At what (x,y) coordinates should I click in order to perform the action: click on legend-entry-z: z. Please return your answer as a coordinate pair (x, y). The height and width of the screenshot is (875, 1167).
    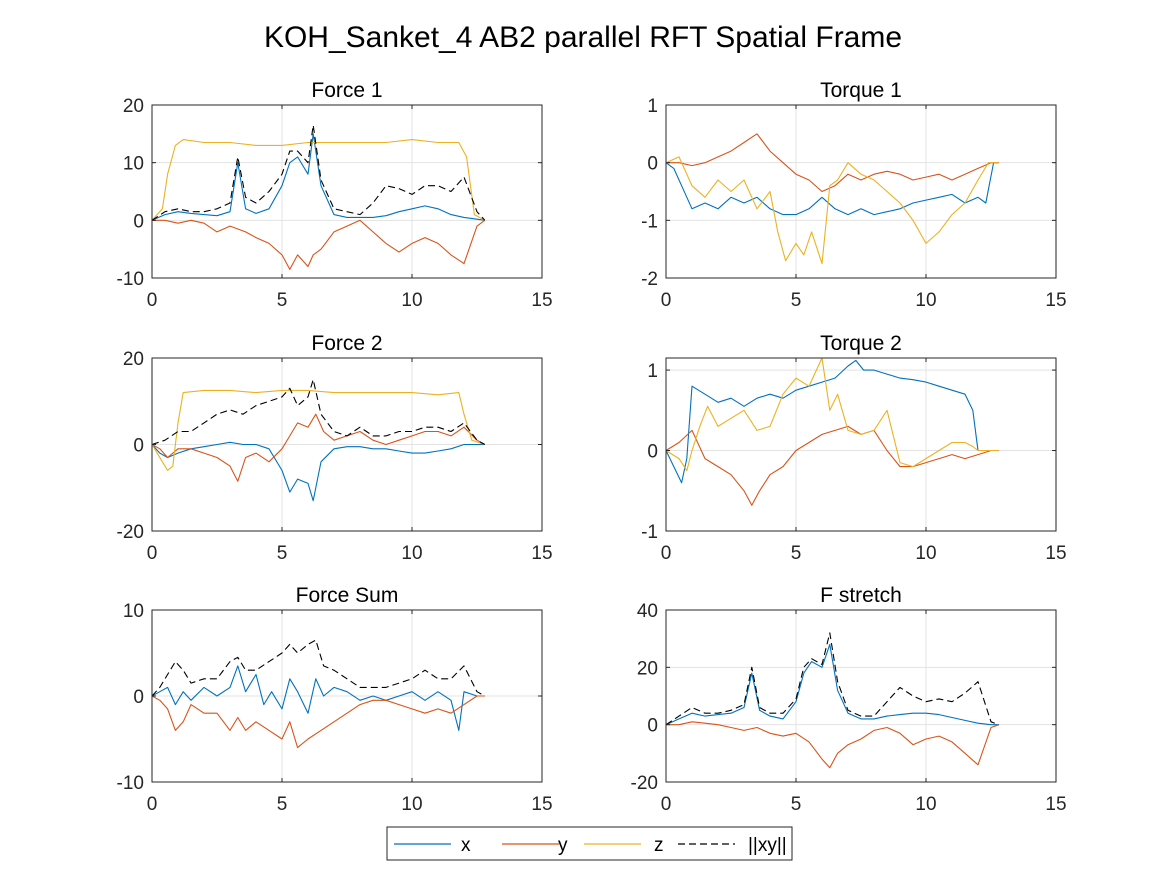
    Looking at the image, I should click on (624, 845).